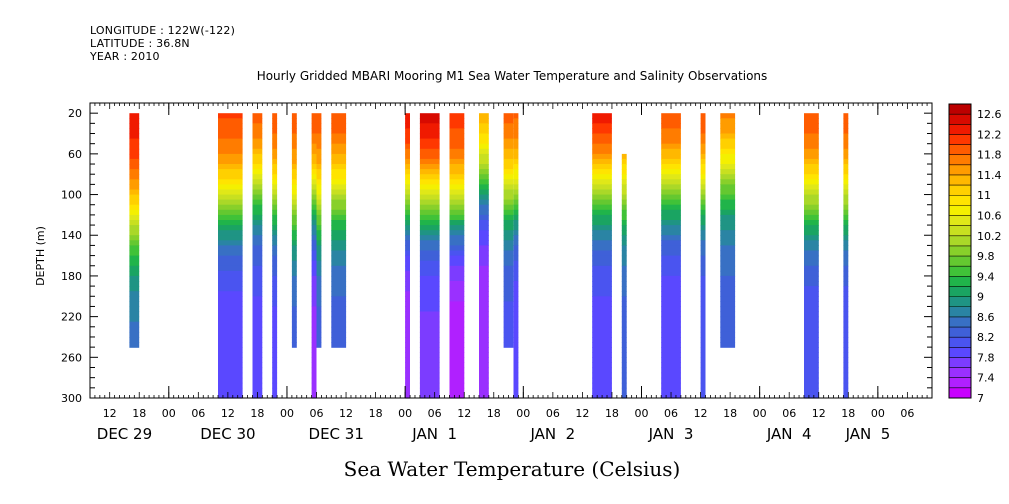  I want to click on x-date-label: DEC 29, so click(124, 434).